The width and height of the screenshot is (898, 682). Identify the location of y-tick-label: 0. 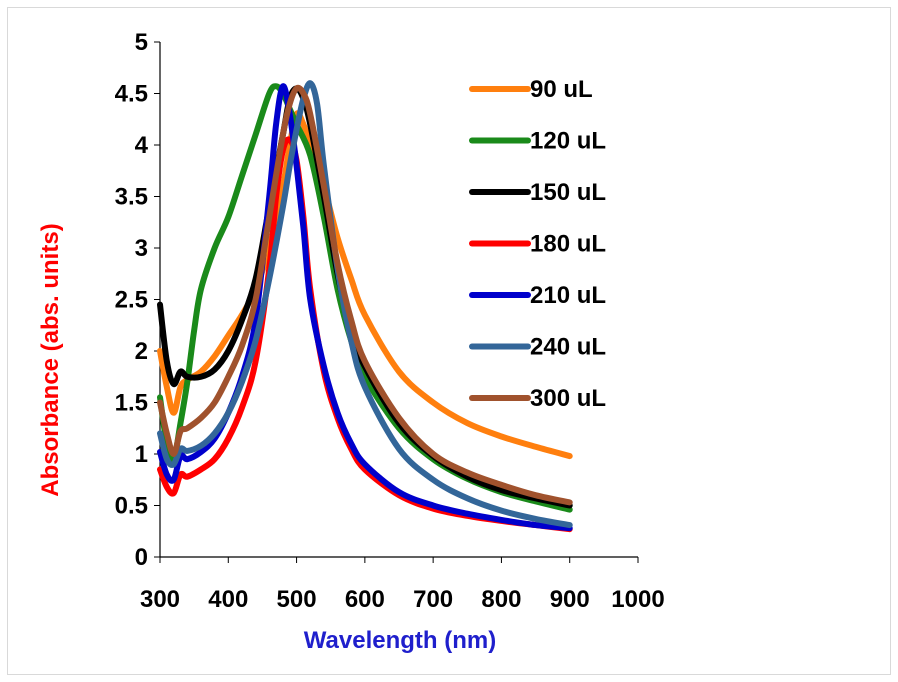
(141, 557).